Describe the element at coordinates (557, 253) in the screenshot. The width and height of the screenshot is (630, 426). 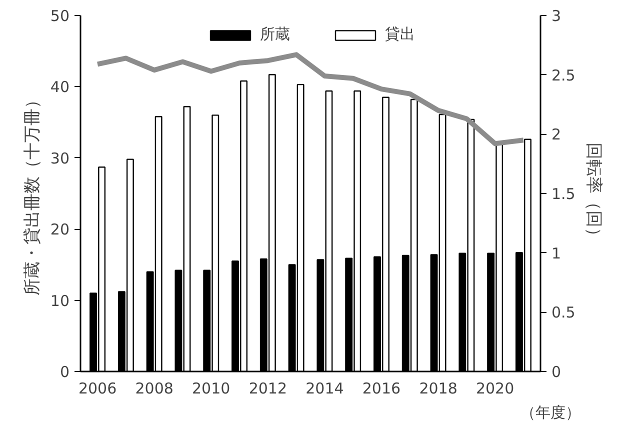
I see `y2-tick-label: 1` at that location.